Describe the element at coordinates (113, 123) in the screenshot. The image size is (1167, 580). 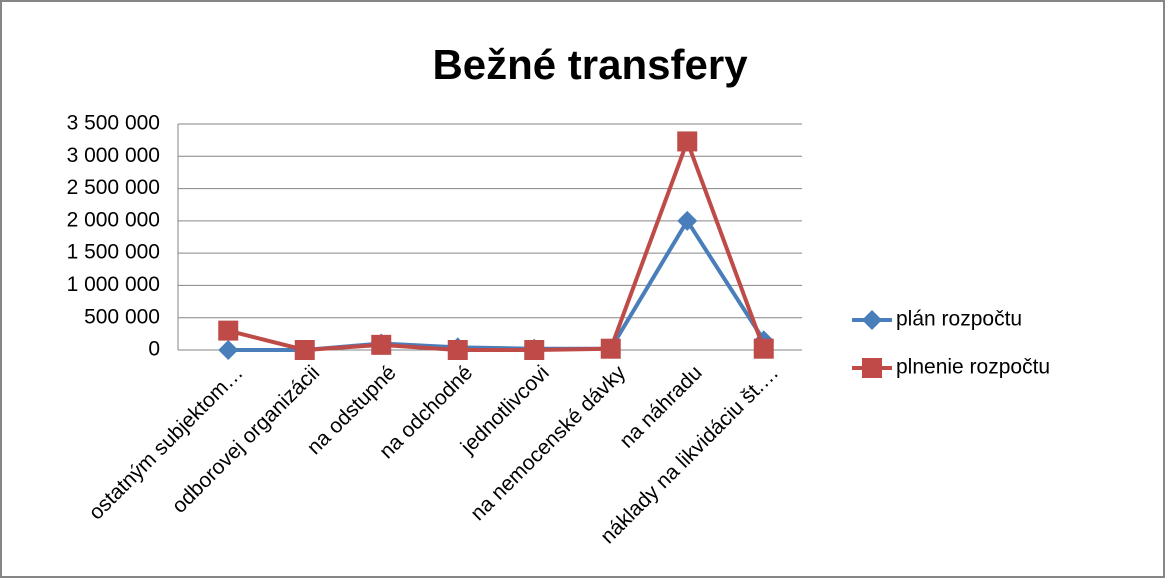
I see `y-tick-label: 3 500 000` at that location.